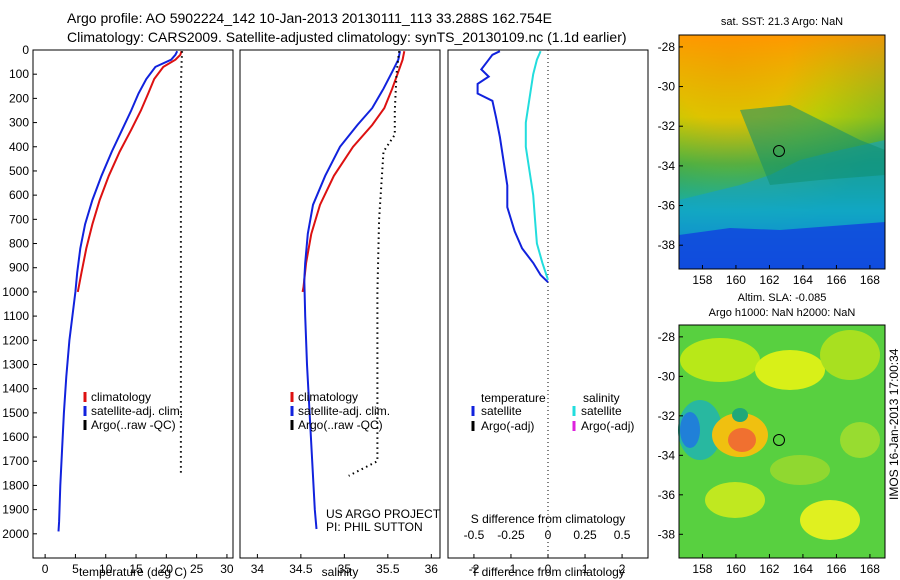  Describe the element at coordinates (667, 47) in the screenshot. I see `map-y-tick-label: -28` at that location.